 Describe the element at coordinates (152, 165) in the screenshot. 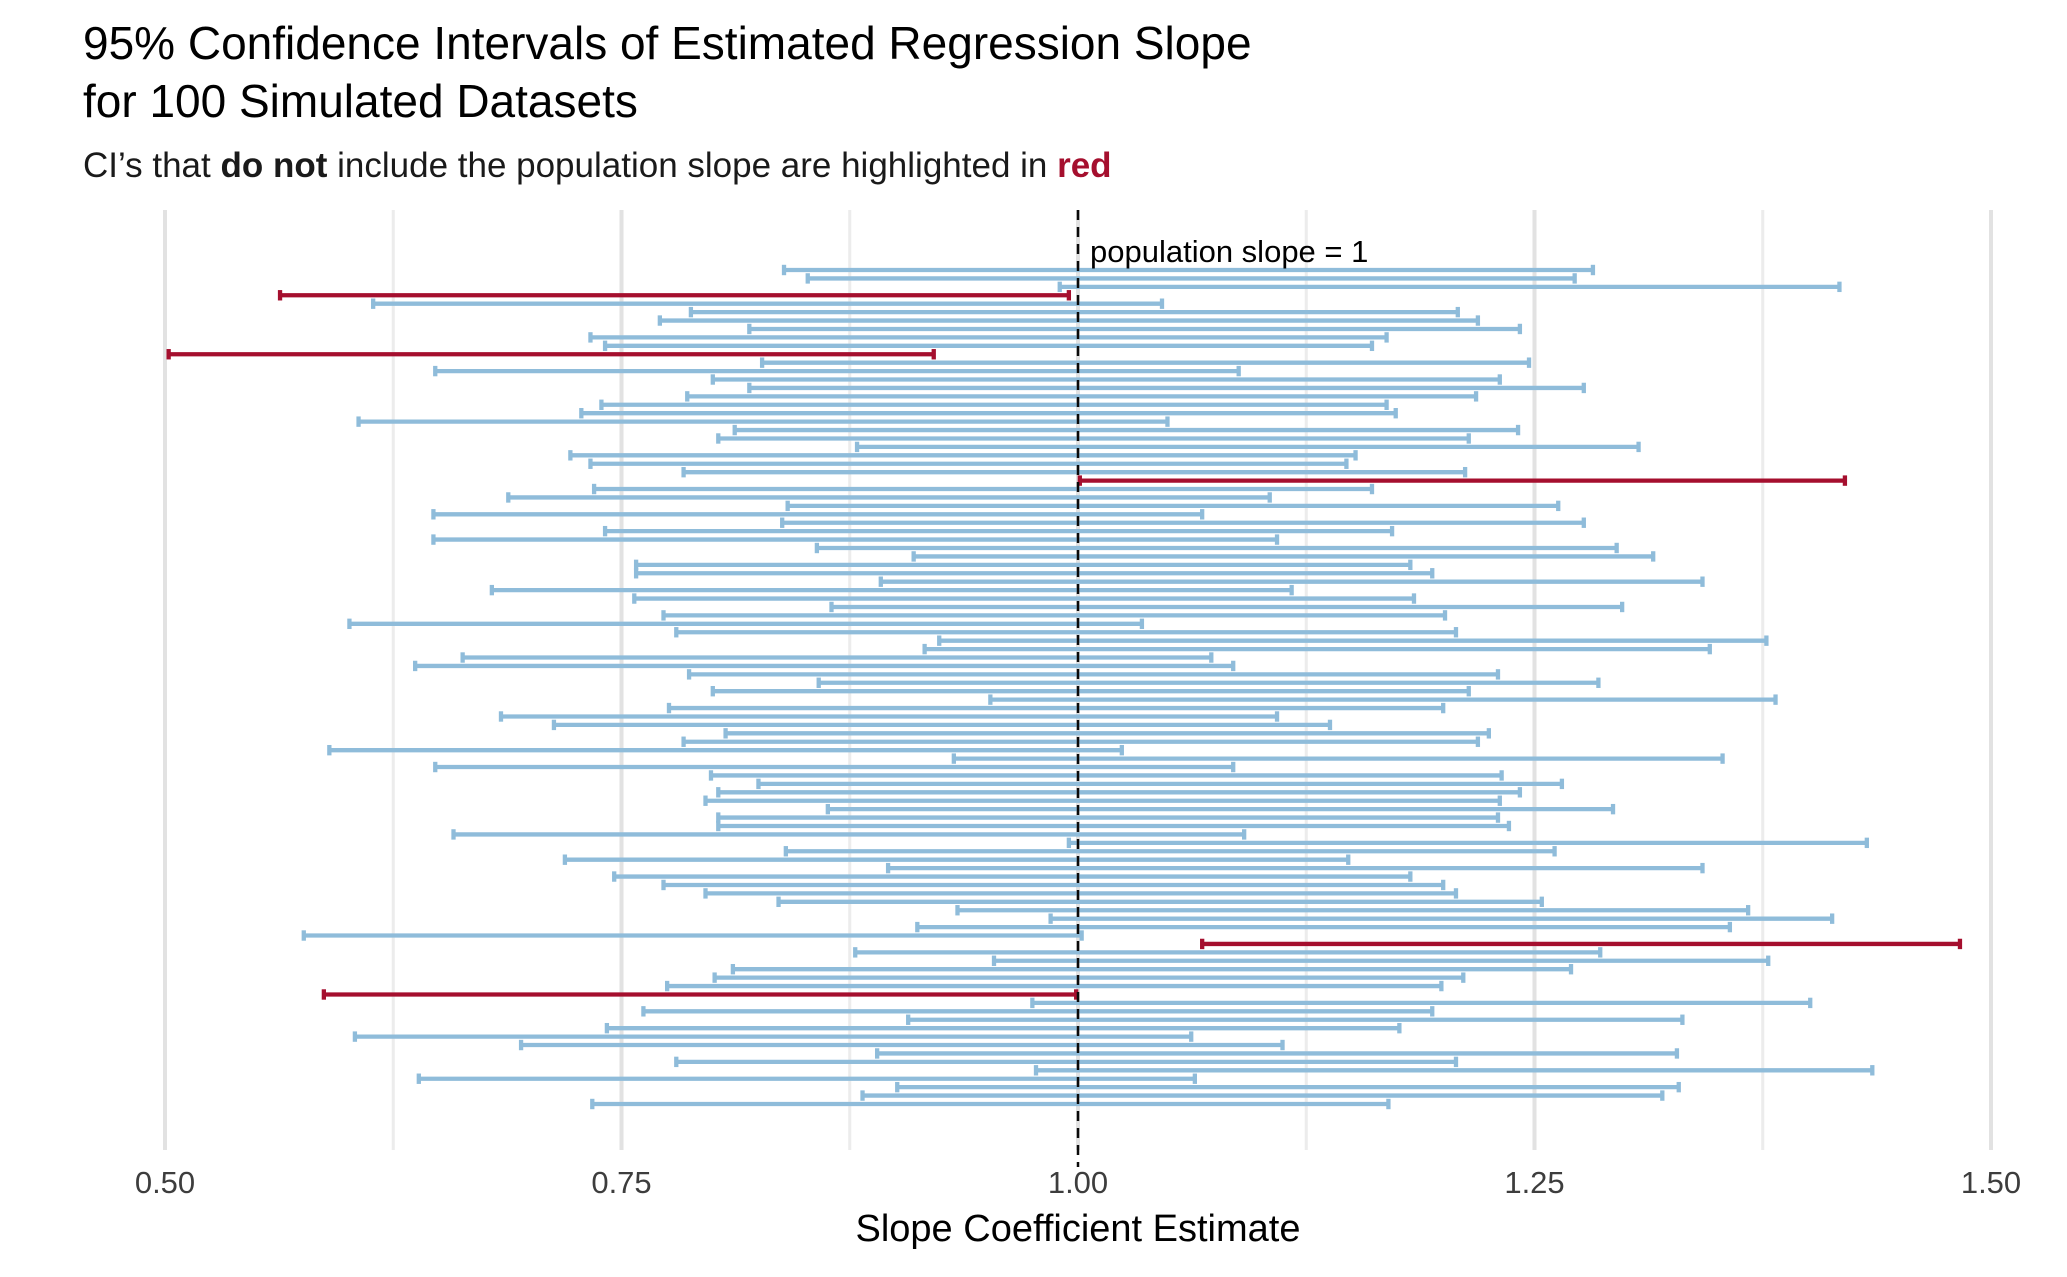

I see `subtitle-text: CI’s that` at that location.